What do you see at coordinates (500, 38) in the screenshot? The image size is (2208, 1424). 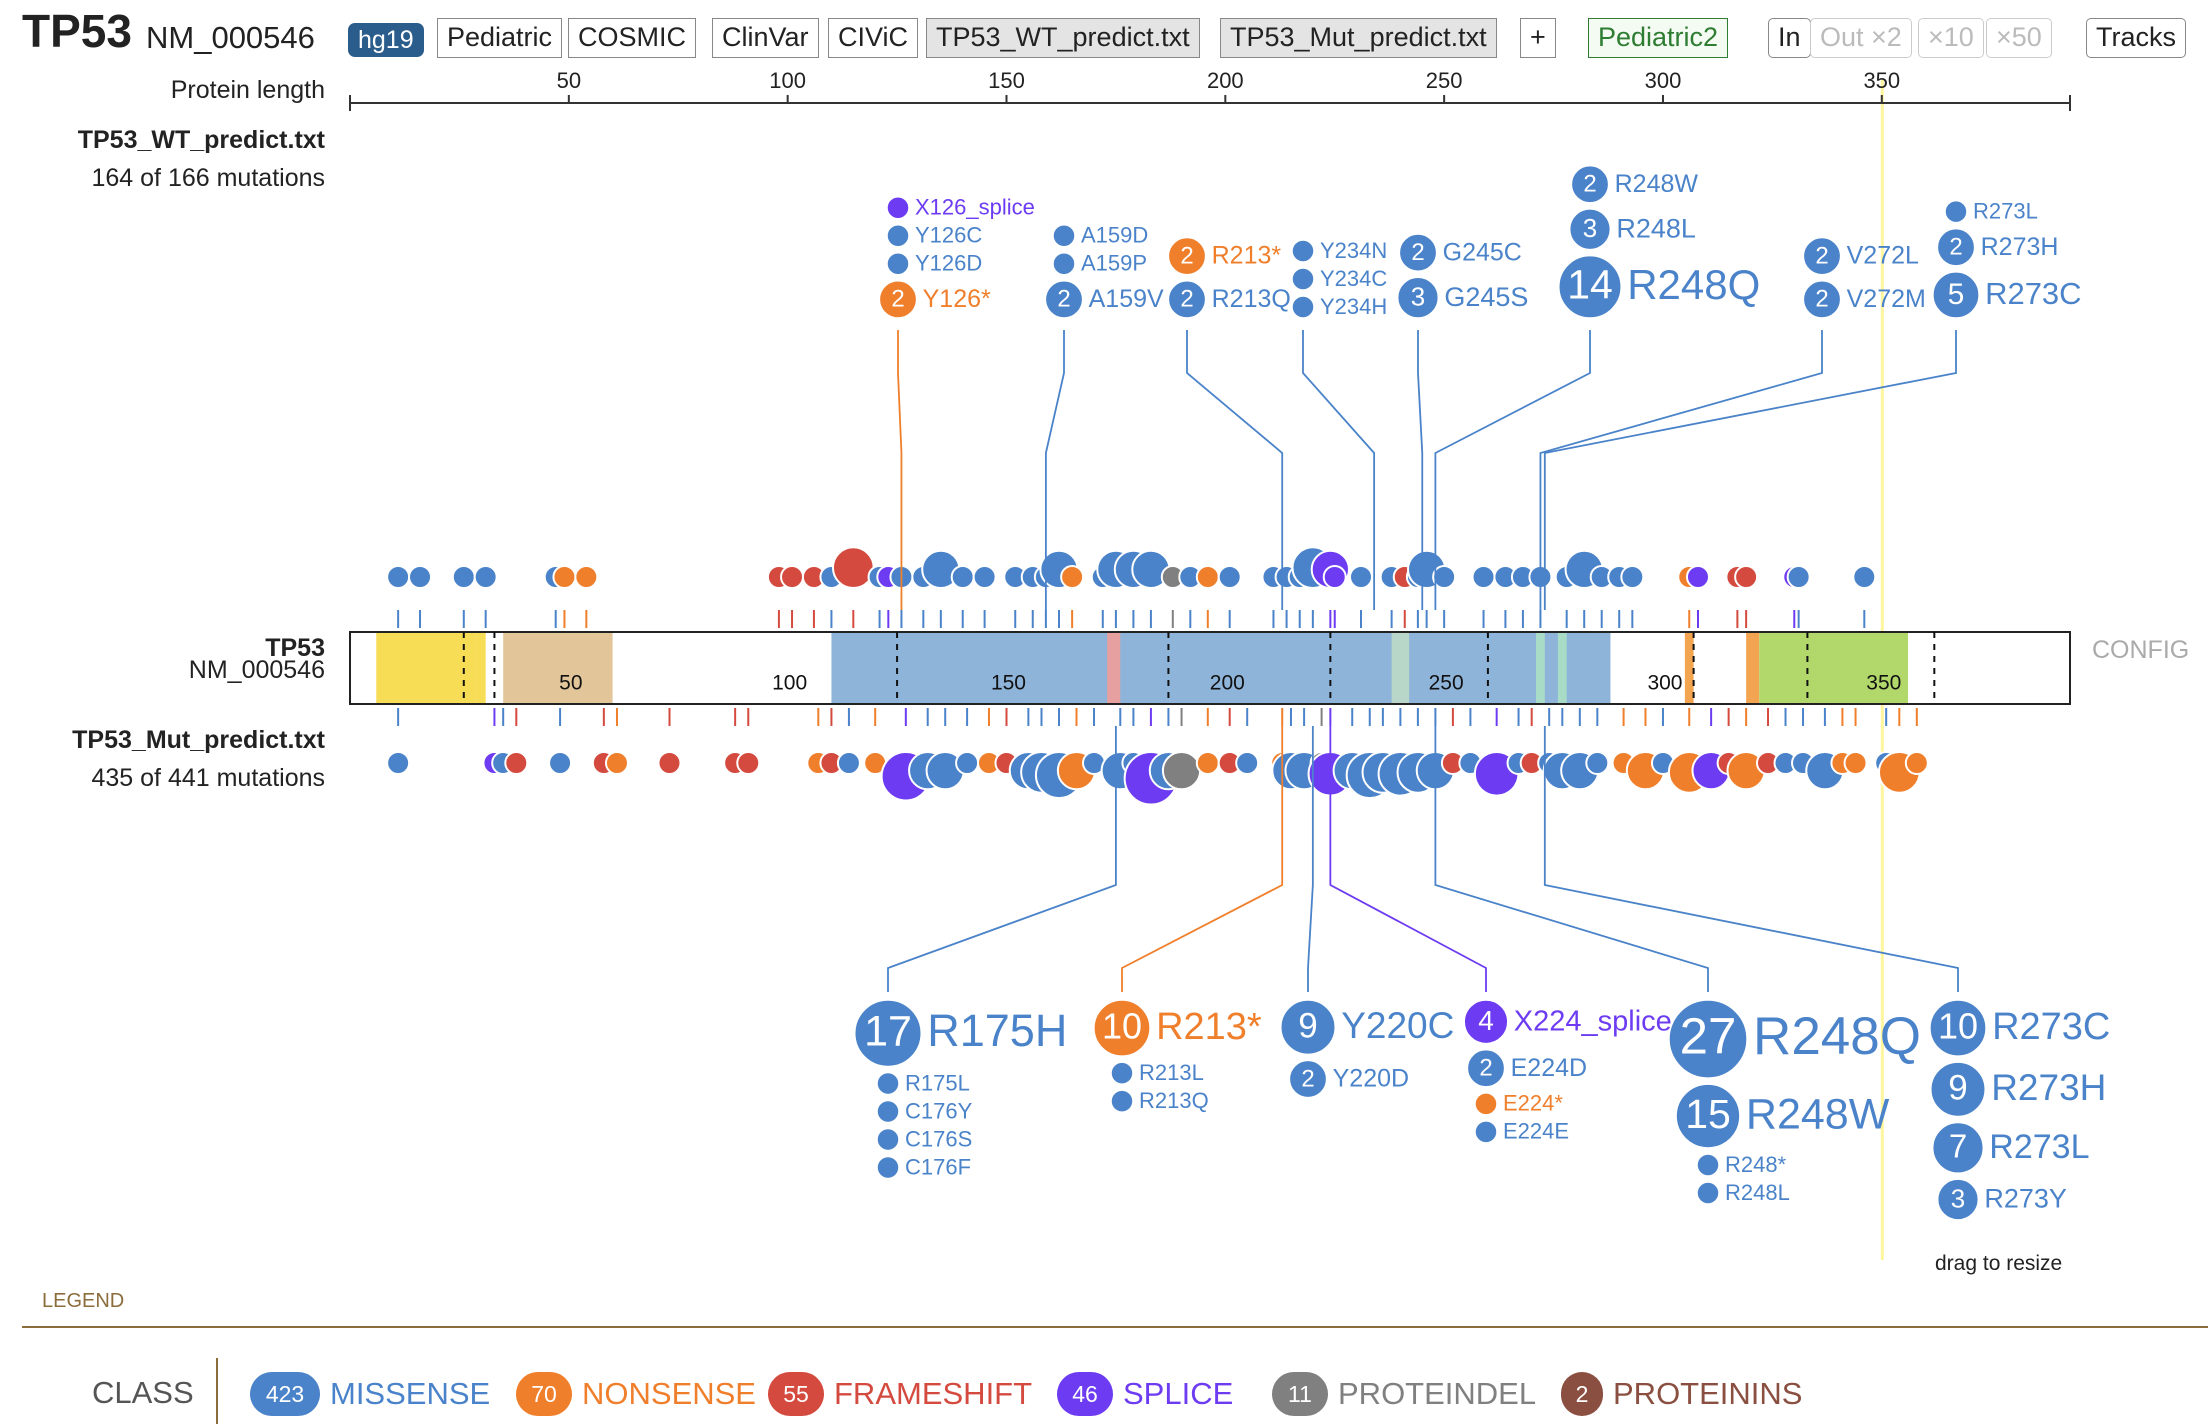 I see `dataset-button-pediatric: Pediatric` at bounding box center [500, 38].